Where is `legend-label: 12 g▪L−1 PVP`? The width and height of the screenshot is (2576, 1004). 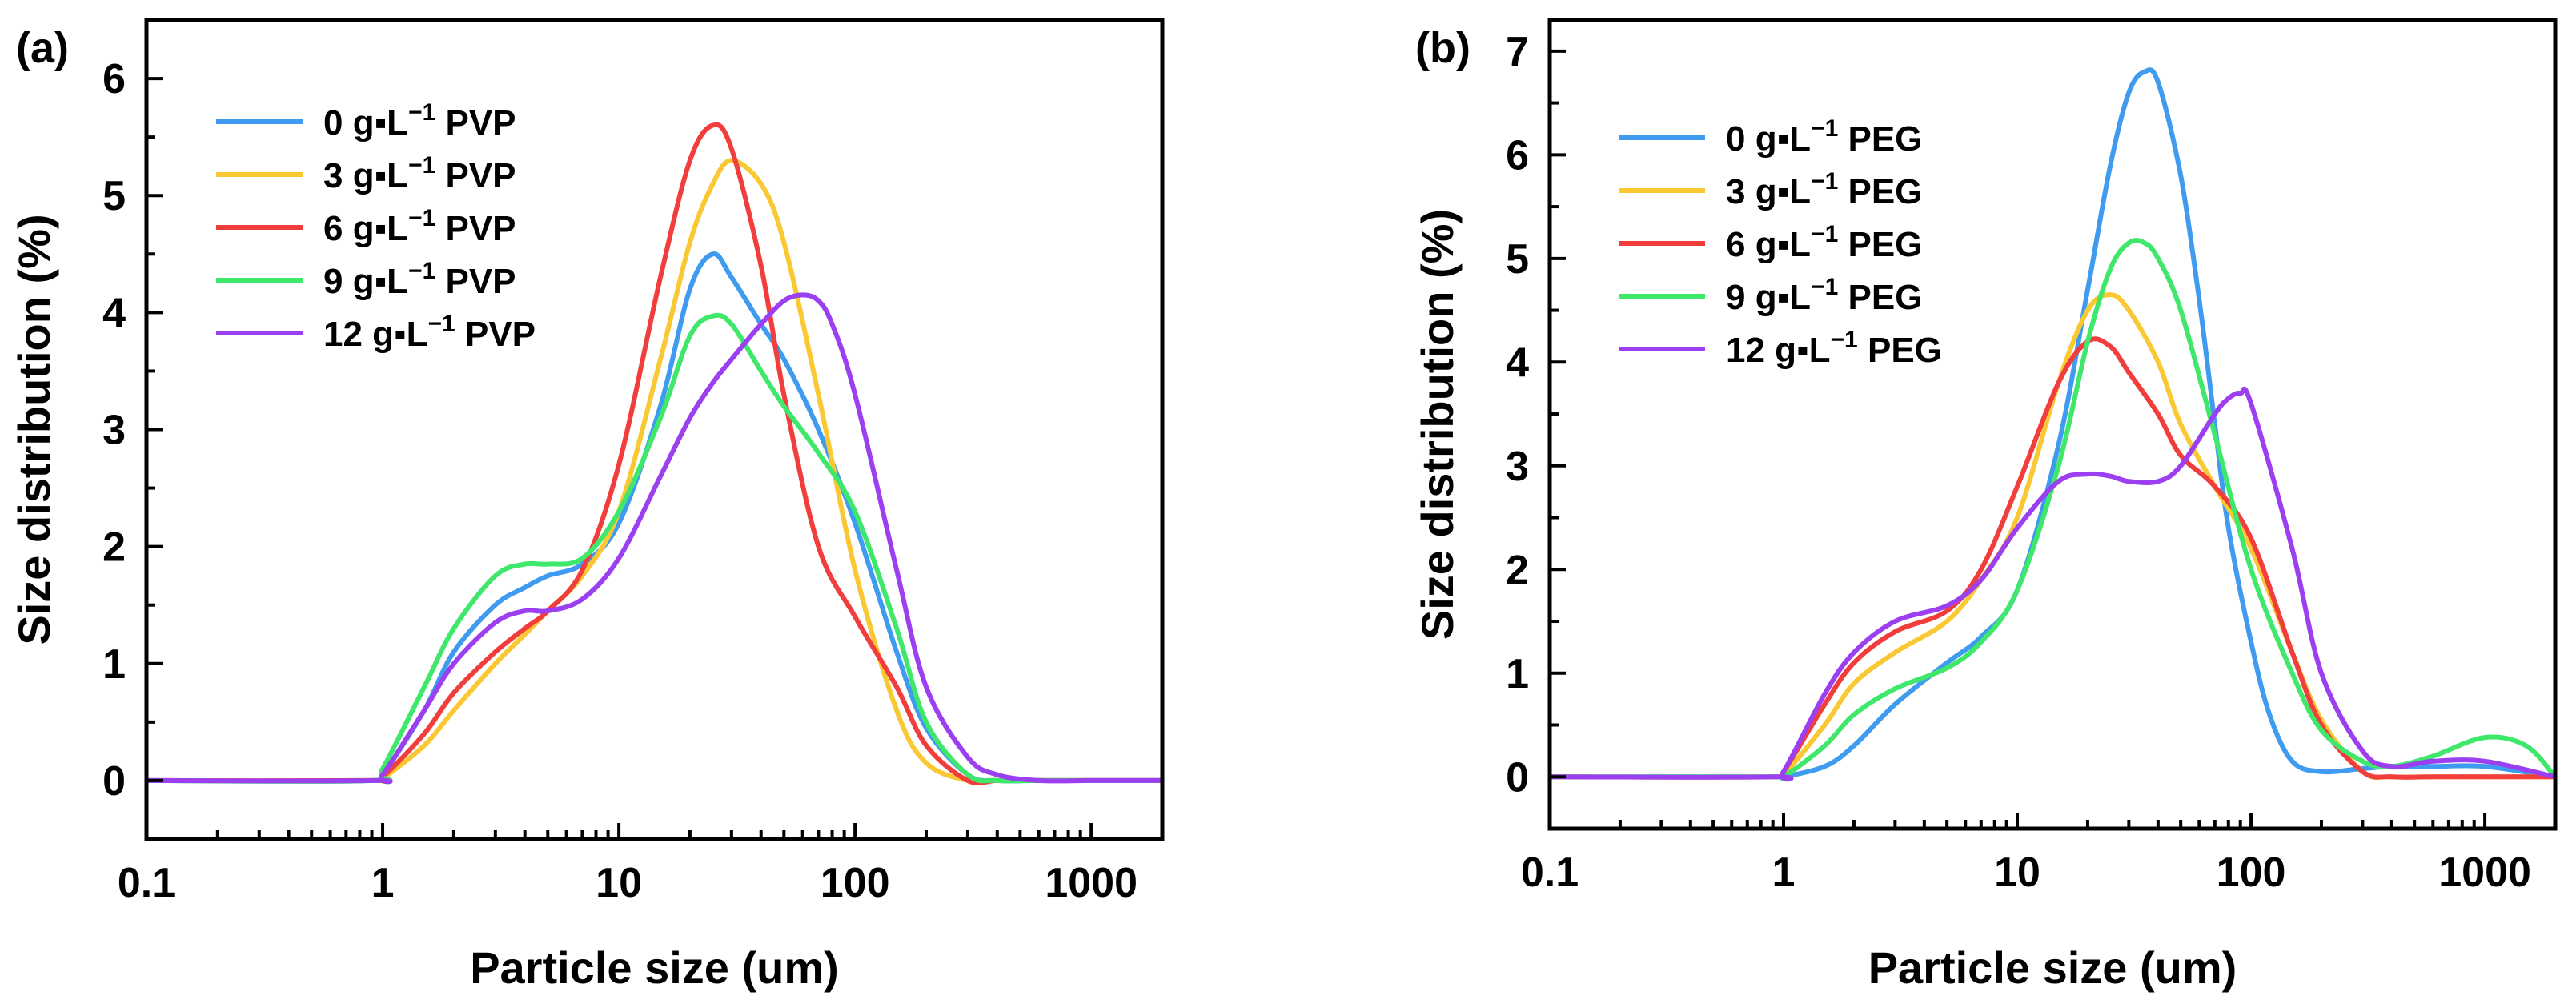
legend-label: 12 g▪L−1 PVP is located at coordinates (430, 332).